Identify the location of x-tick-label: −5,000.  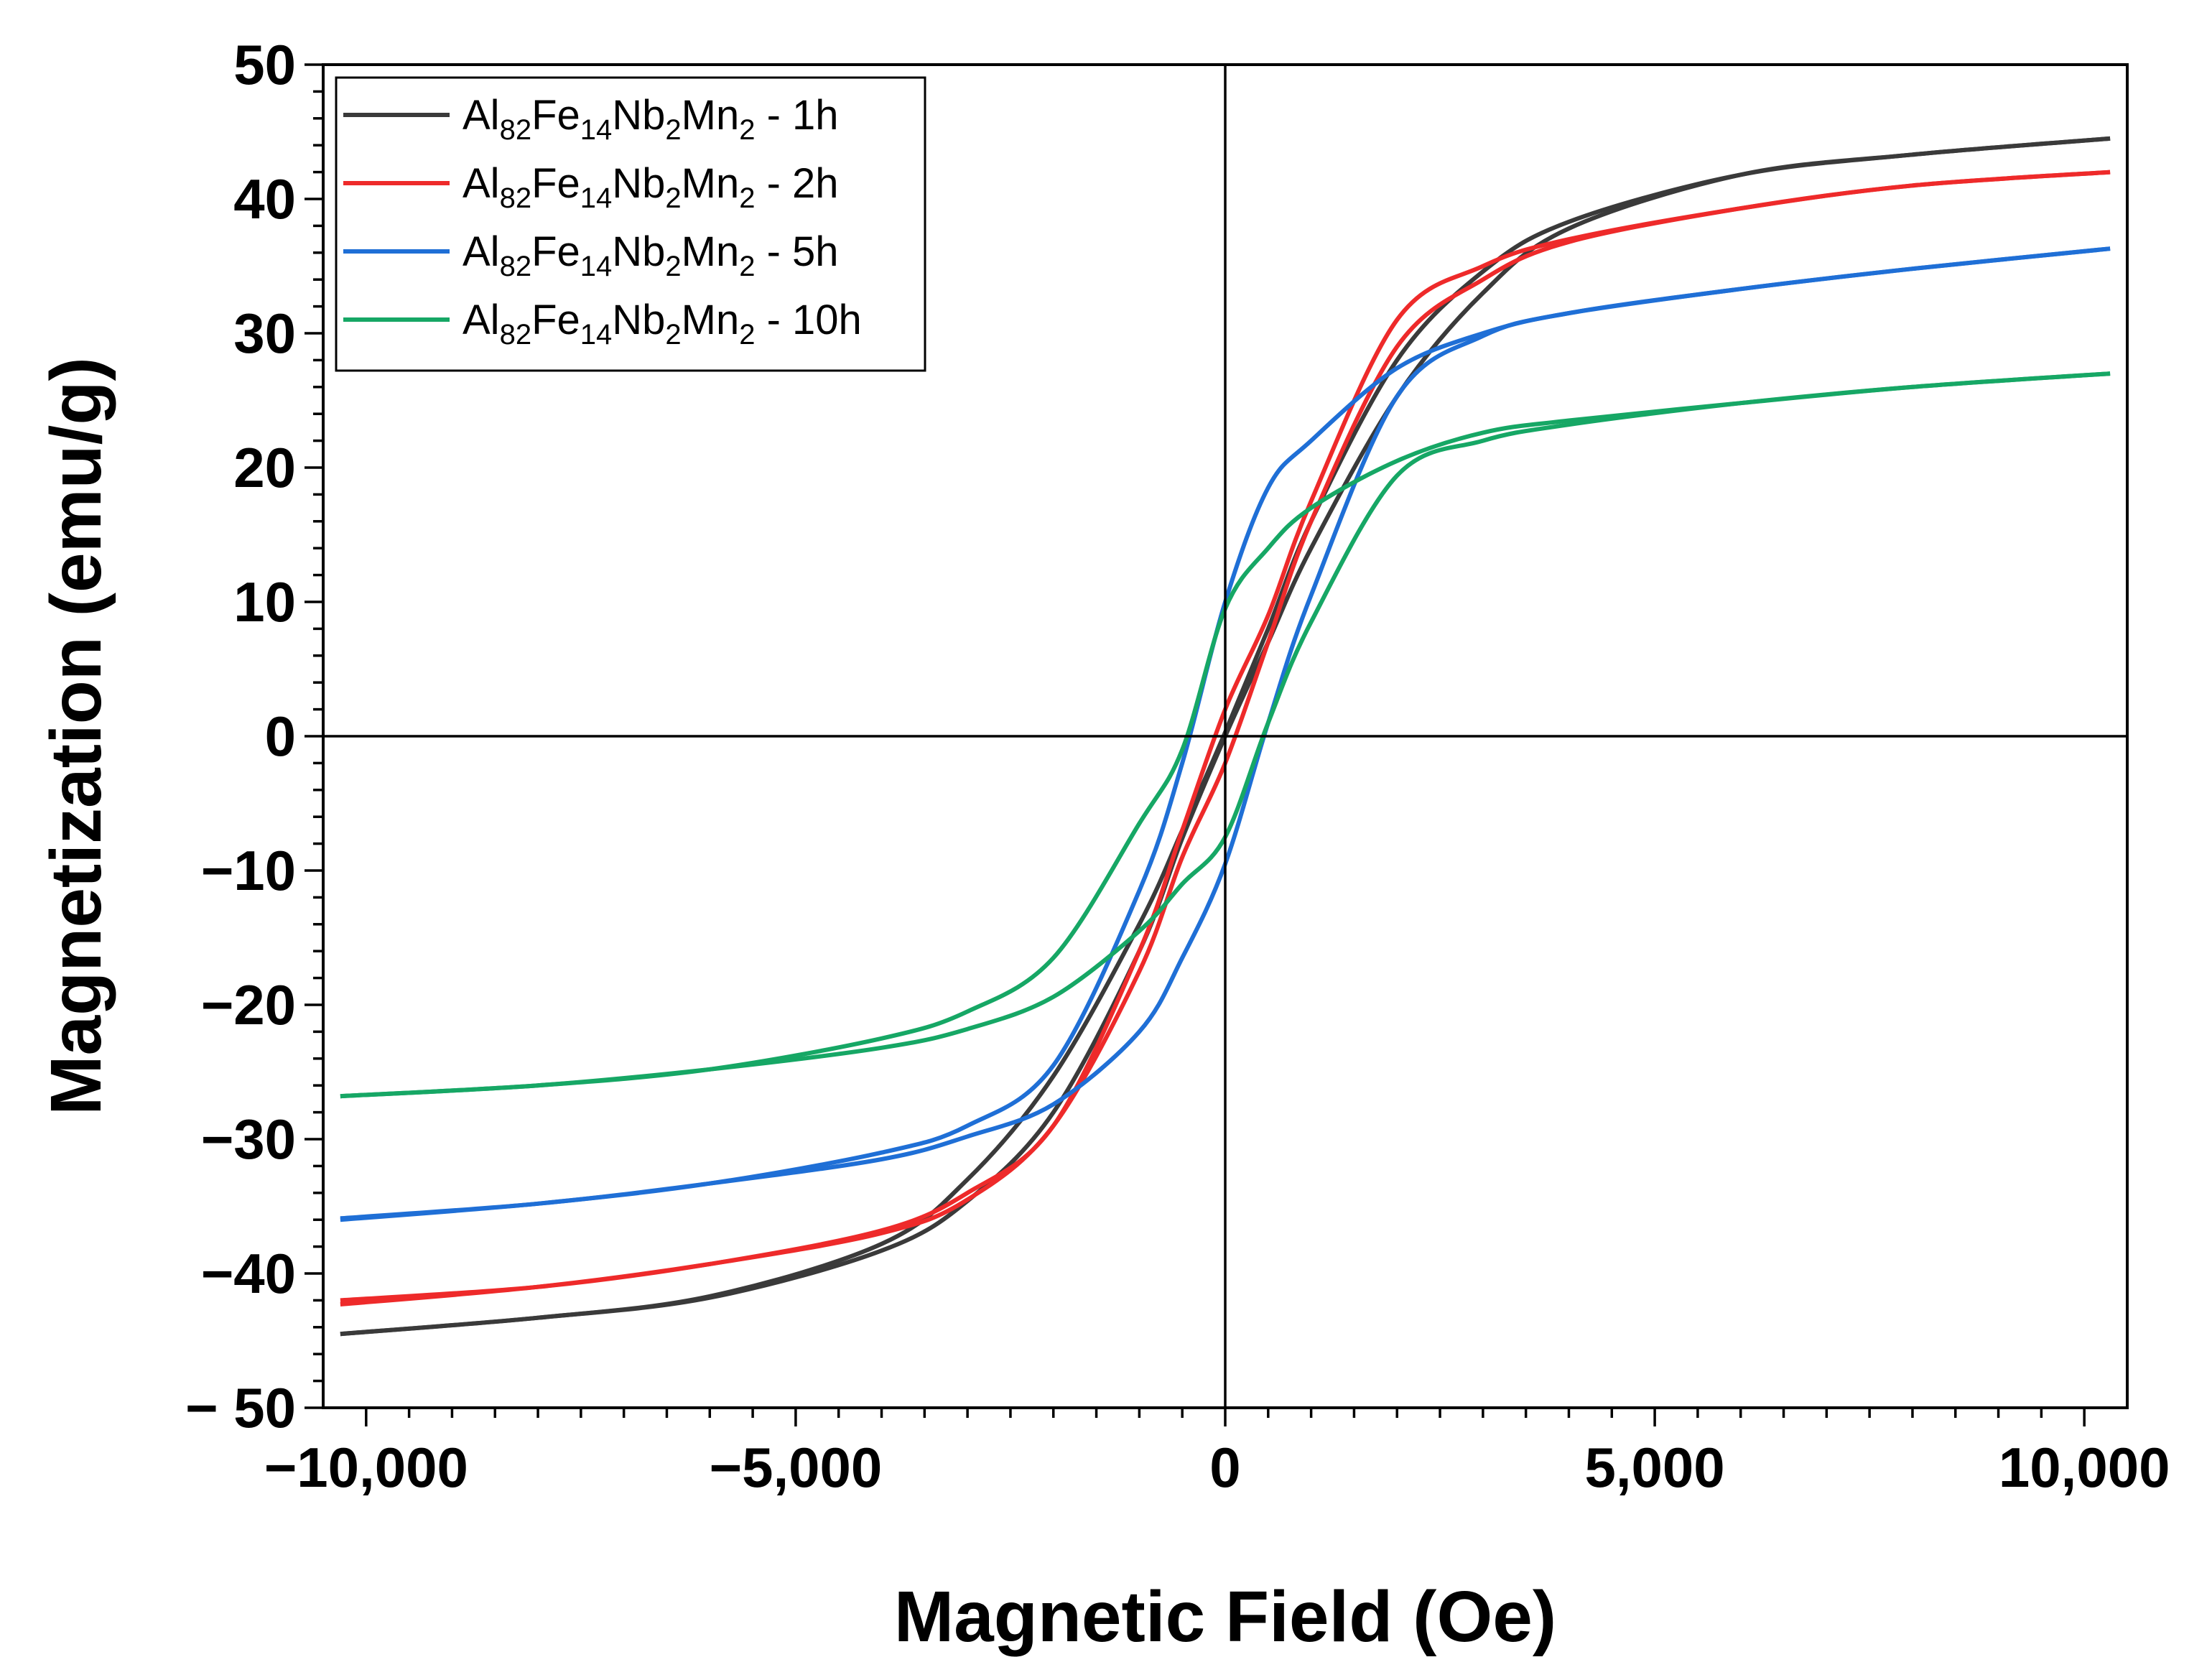
(796, 1467).